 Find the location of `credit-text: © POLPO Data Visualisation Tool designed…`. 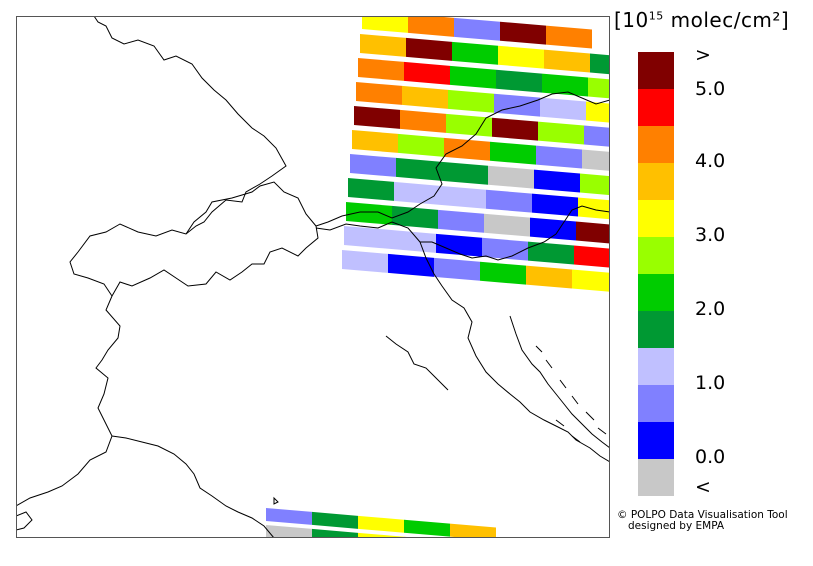

credit-text: © POLPO Data Visualisation Tool designed… is located at coordinates (702, 521).